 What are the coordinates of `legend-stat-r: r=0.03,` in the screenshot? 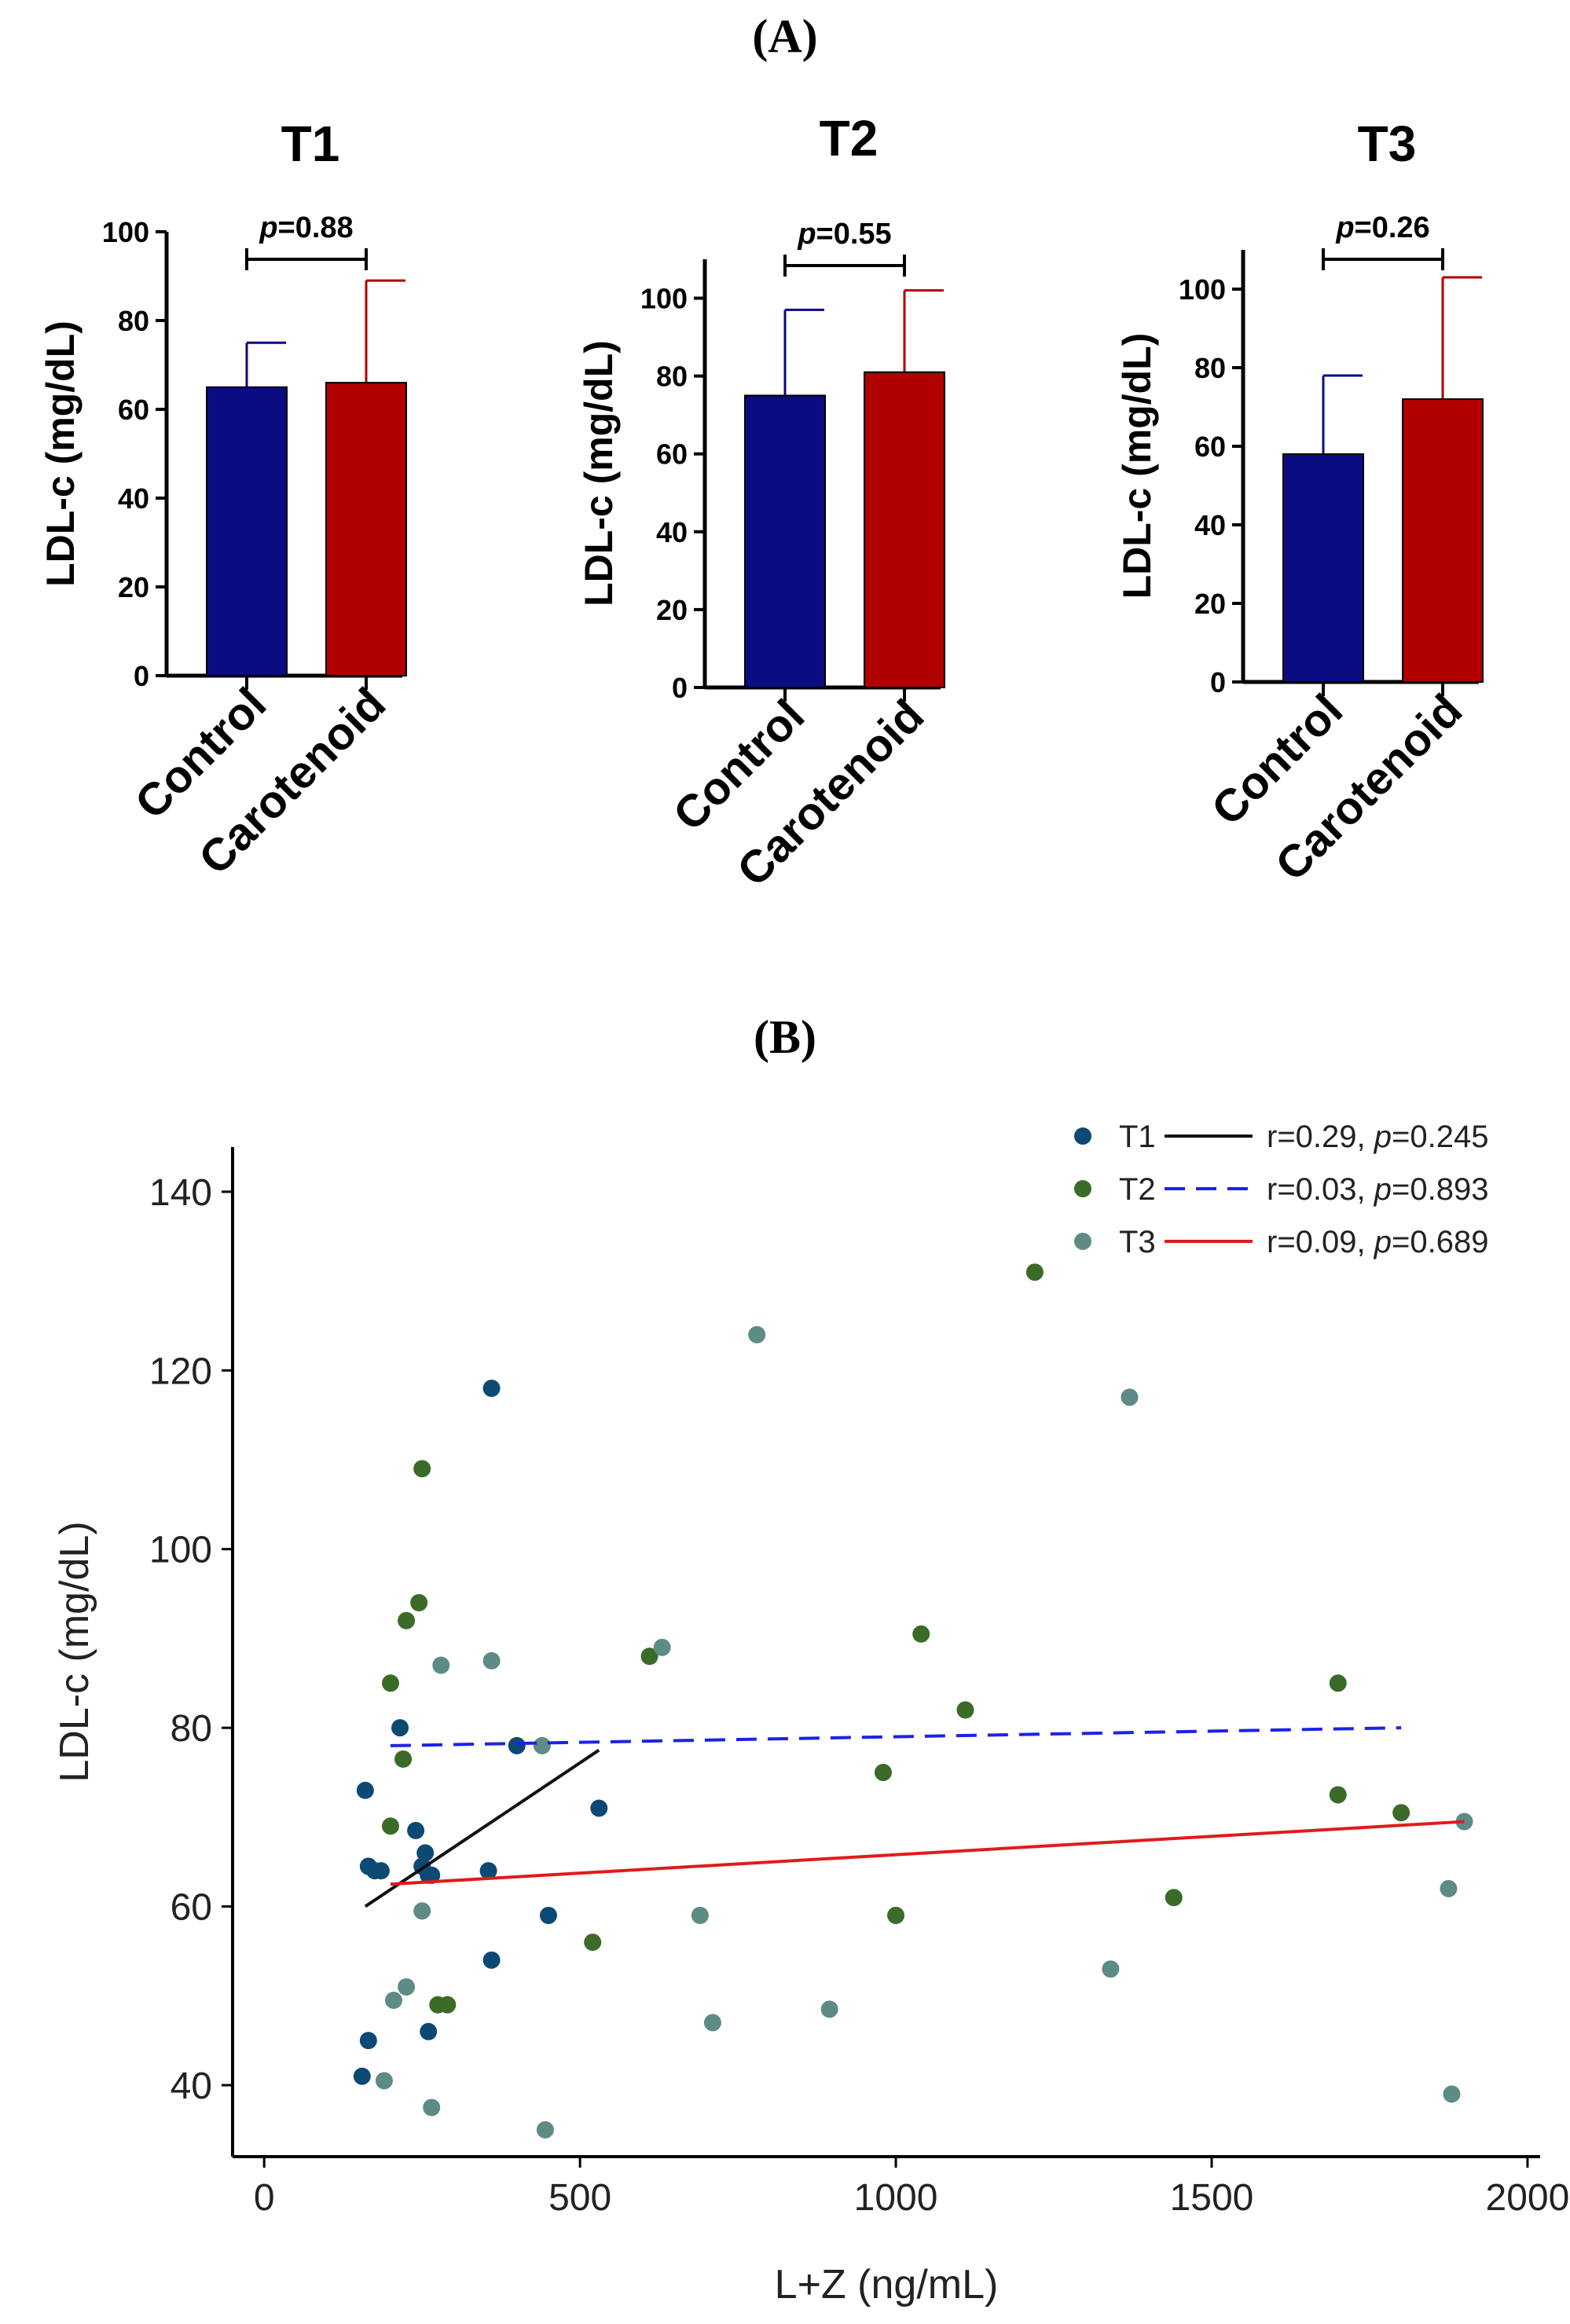 It's located at (1320, 1189).